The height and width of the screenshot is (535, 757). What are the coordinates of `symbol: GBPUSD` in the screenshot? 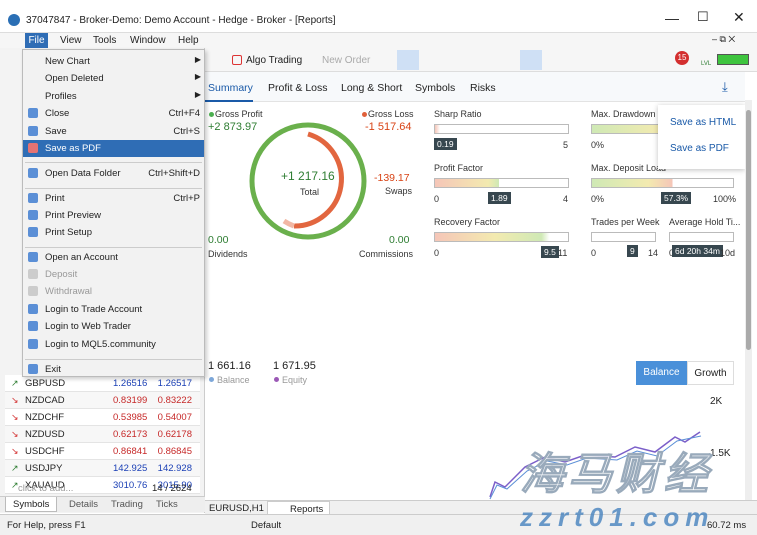 It's located at (45, 383).